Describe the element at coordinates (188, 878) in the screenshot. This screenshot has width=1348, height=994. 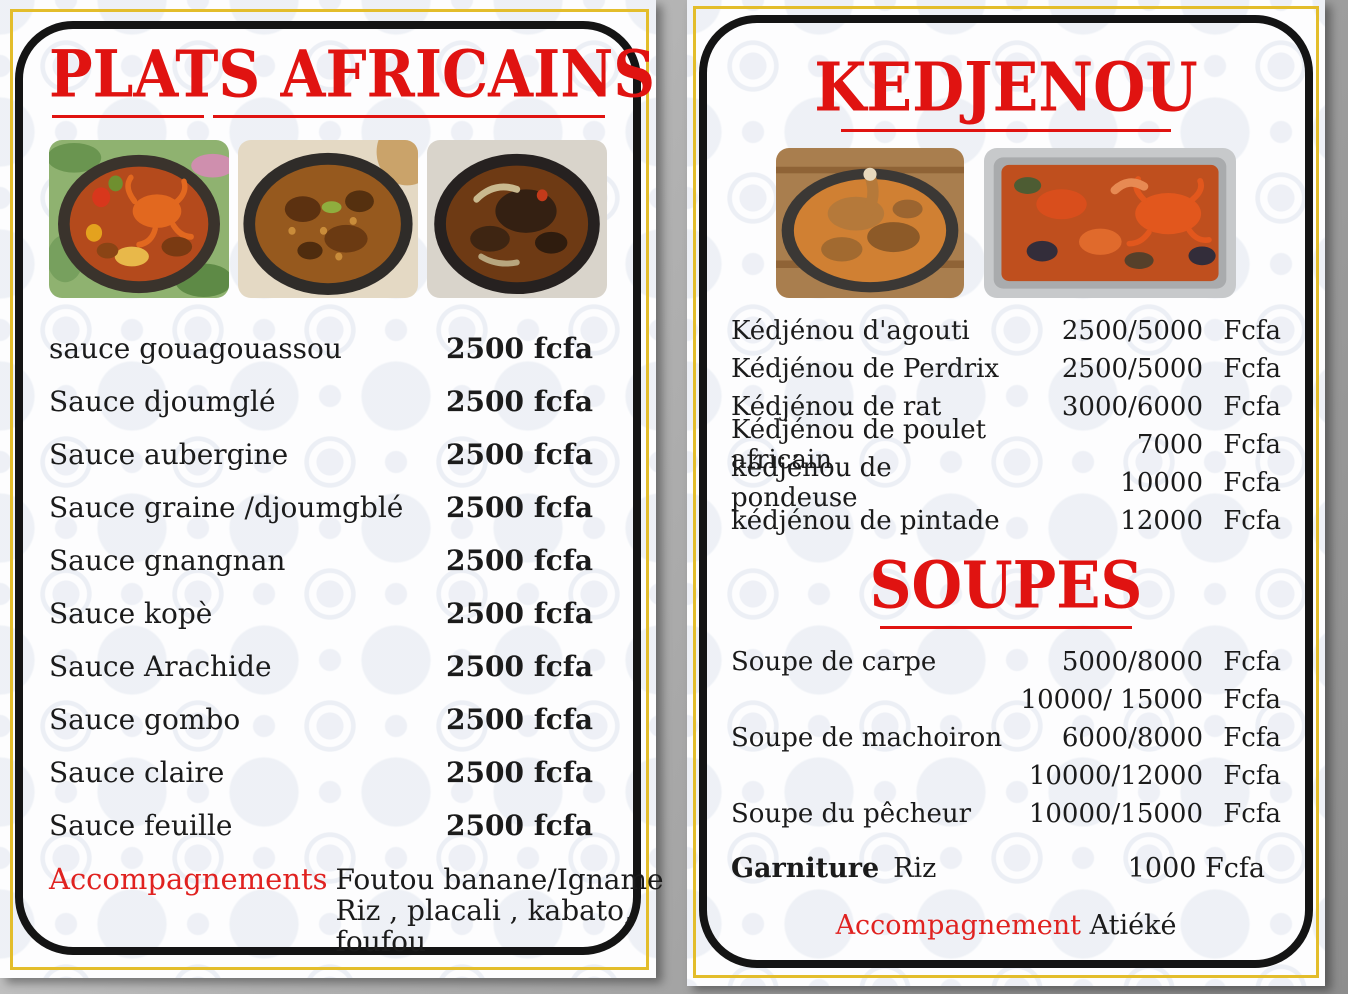
I see `accompaniments-label: Accompagnements` at that location.